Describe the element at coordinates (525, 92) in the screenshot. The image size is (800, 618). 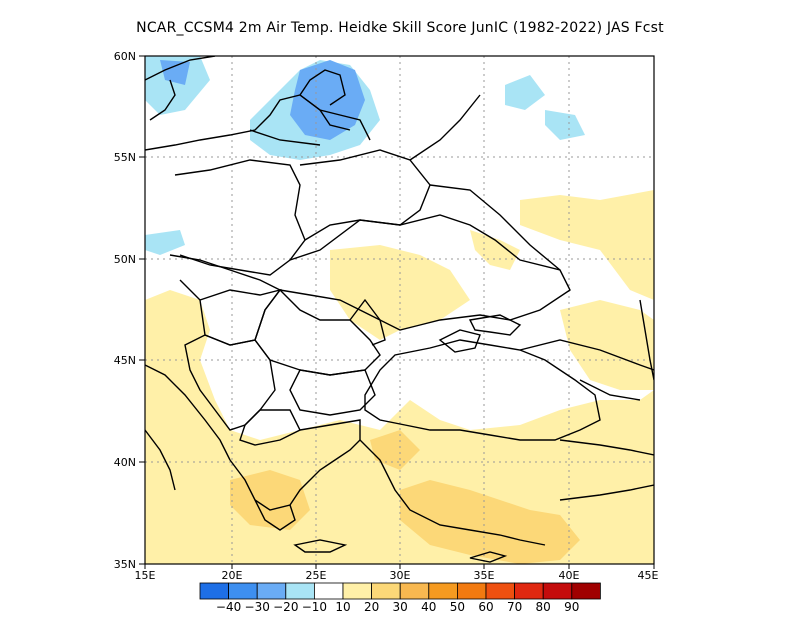
I see `cool-area-ne` at that location.